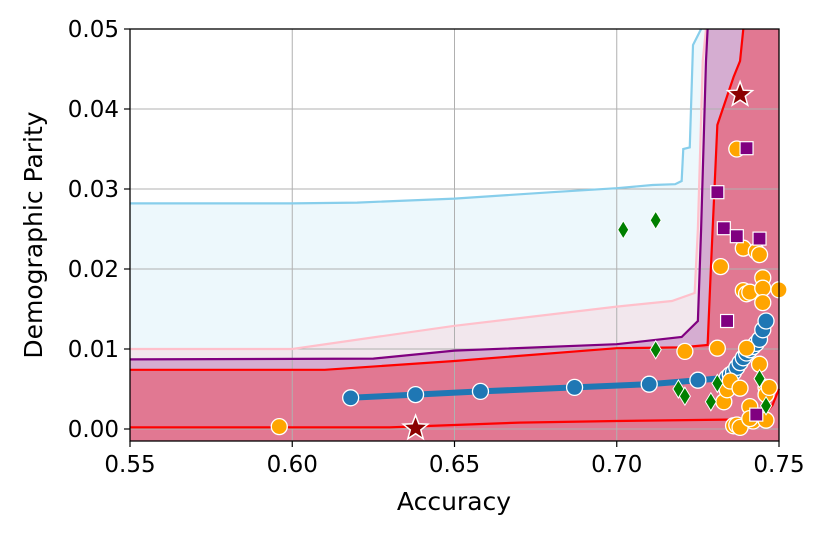 The width and height of the screenshot is (830, 534). Describe the element at coordinates (93, 30) in the screenshot. I see `y-tick-label: 0.05` at that location.